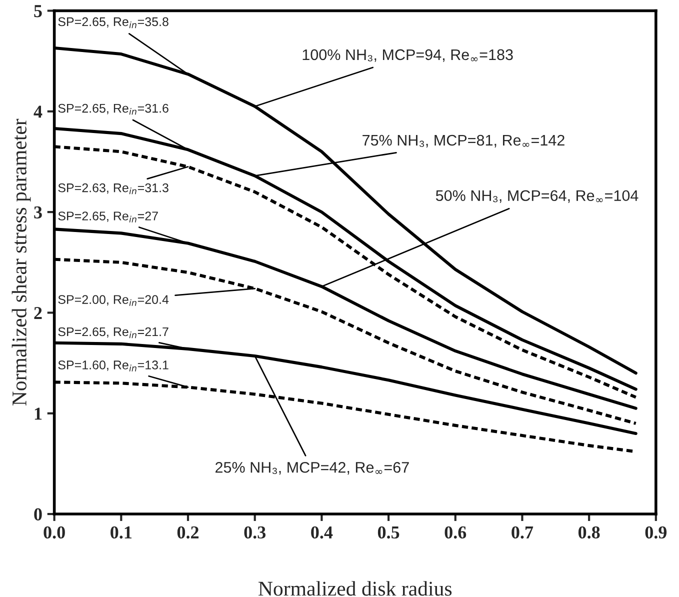 The height and width of the screenshot is (597, 679). Describe the element at coordinates (38, 112) in the screenshot. I see `y-tick-label: 4` at that location.